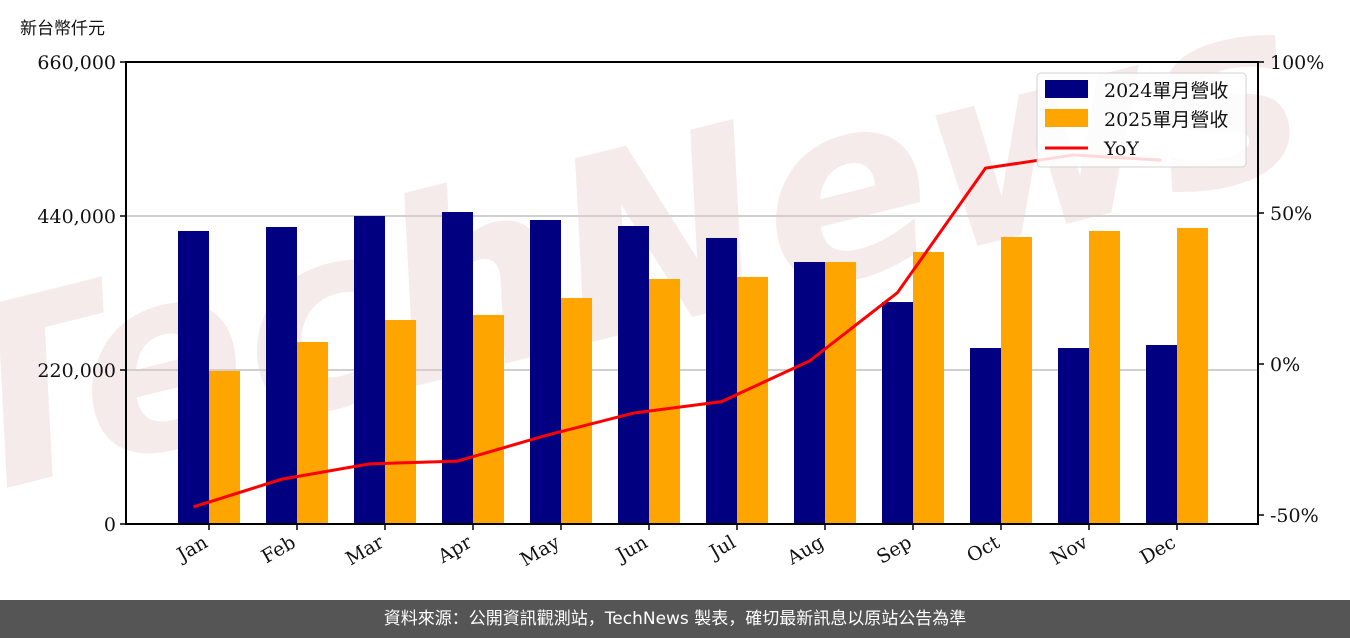 The image size is (1350, 638). I want to click on bar-2024單月營收-Feb, so click(281, 375).